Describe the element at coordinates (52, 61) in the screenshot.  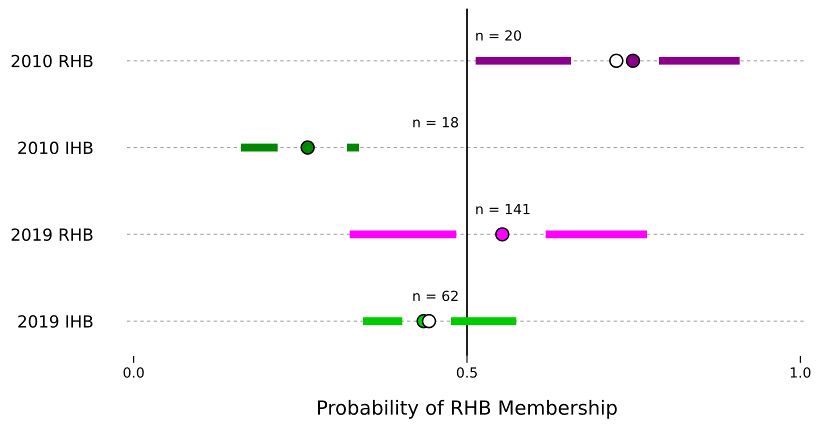
I see `y-tick-label: 2010 RHB` at that location.